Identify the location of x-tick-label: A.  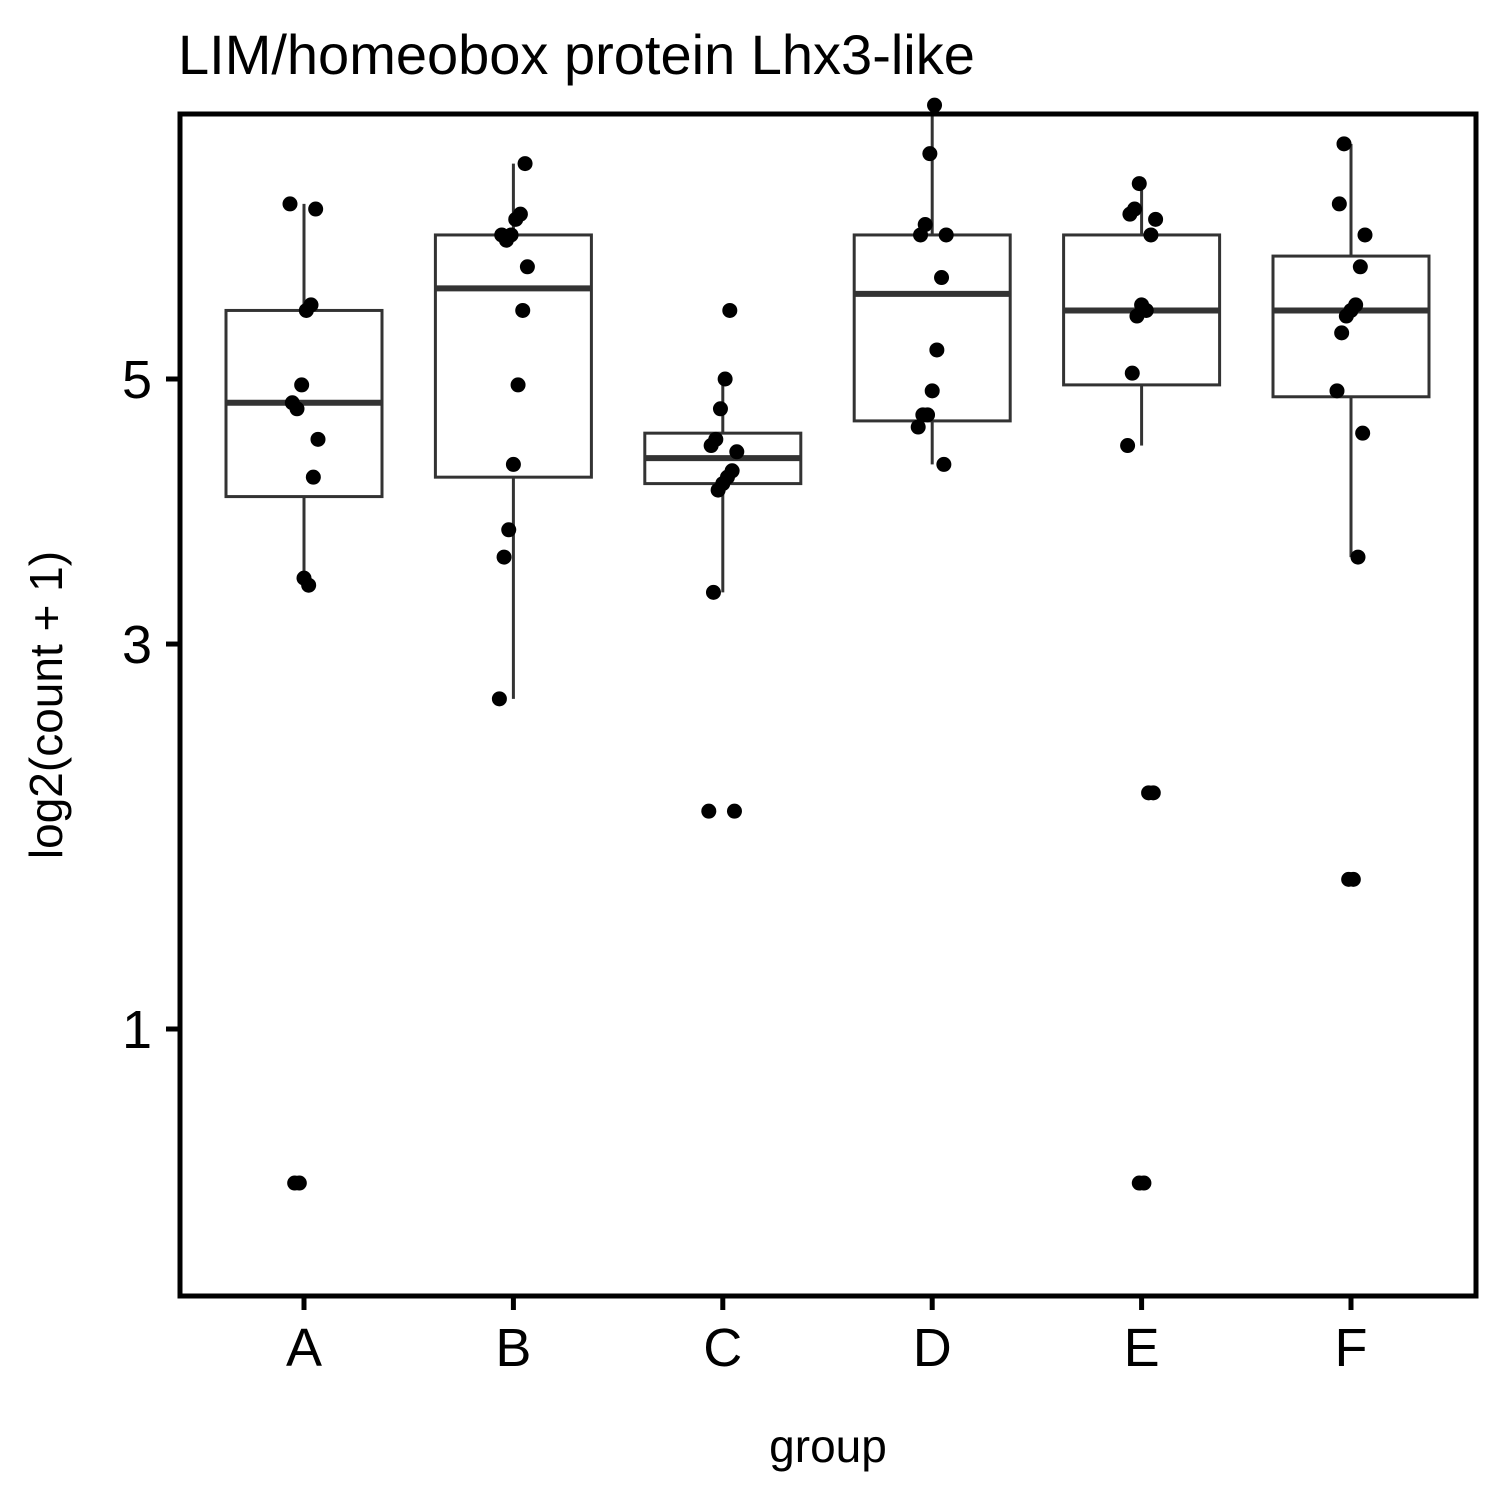
(304, 1348).